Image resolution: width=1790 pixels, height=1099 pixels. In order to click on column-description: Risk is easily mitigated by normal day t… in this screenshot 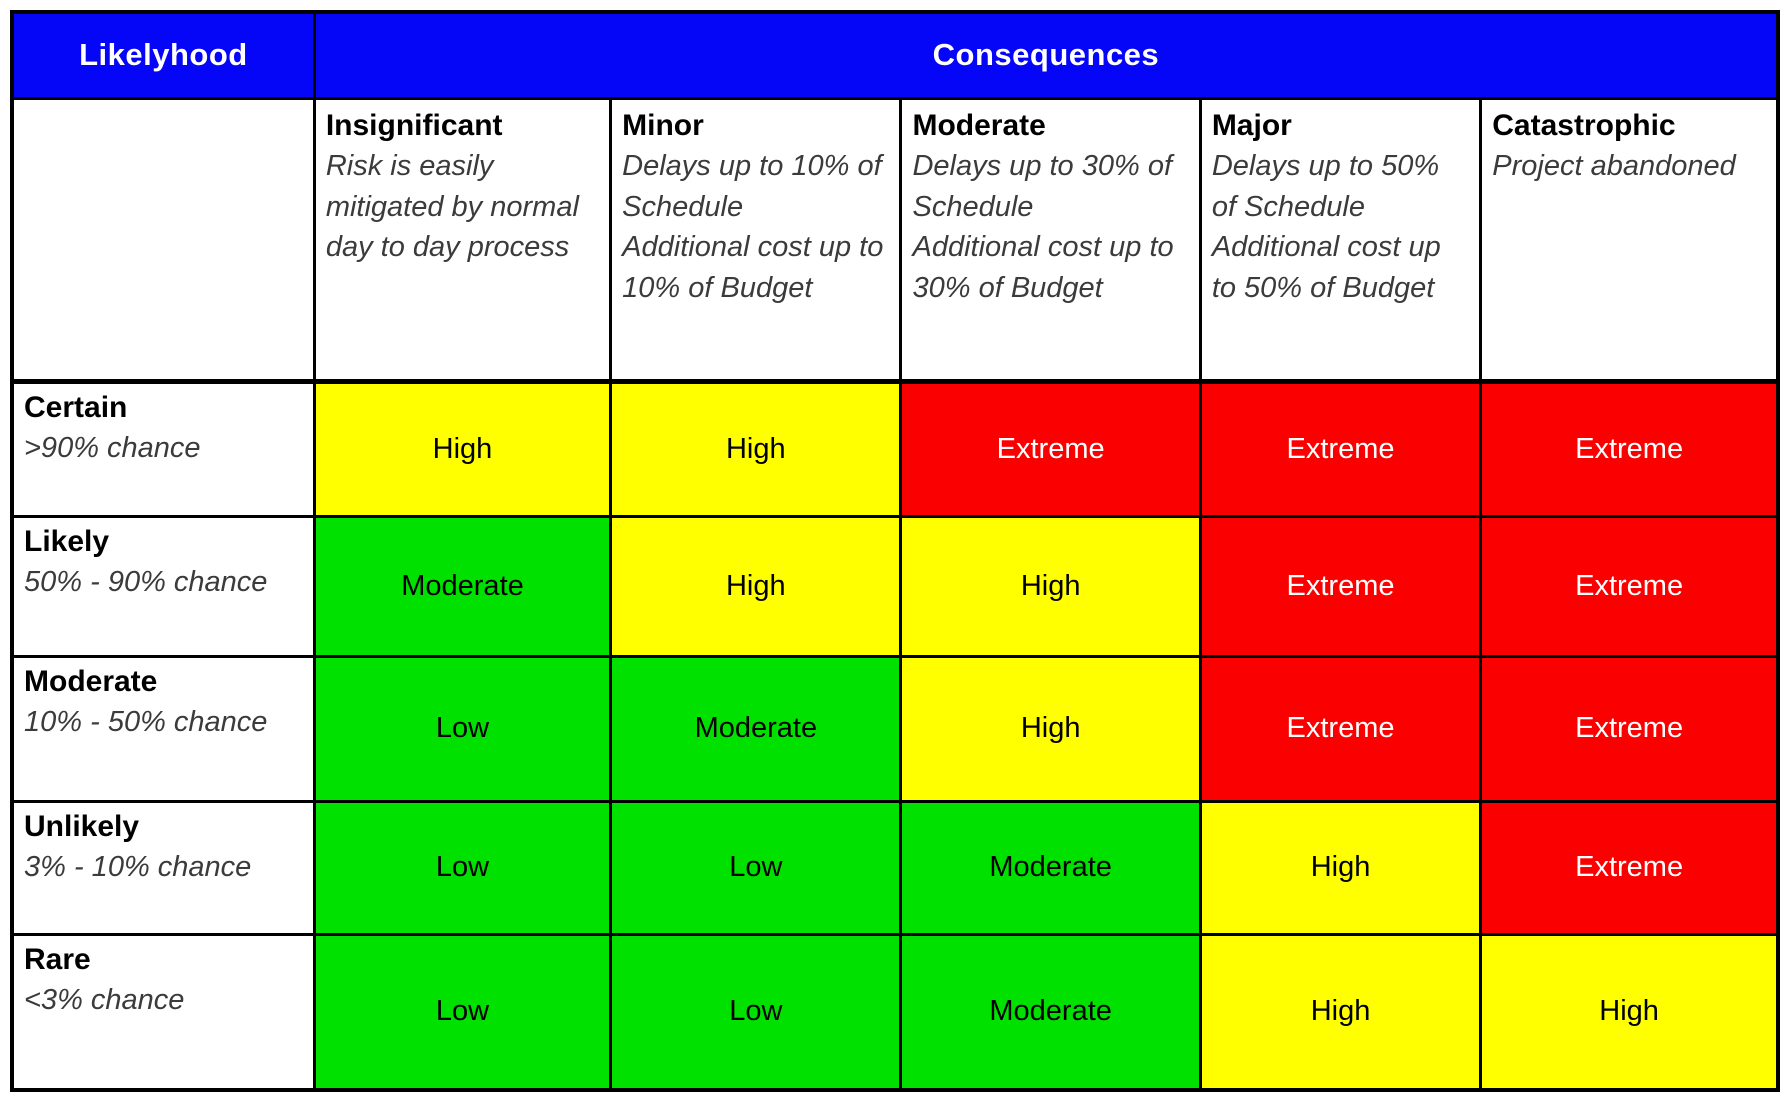, I will do `click(452, 207)`.